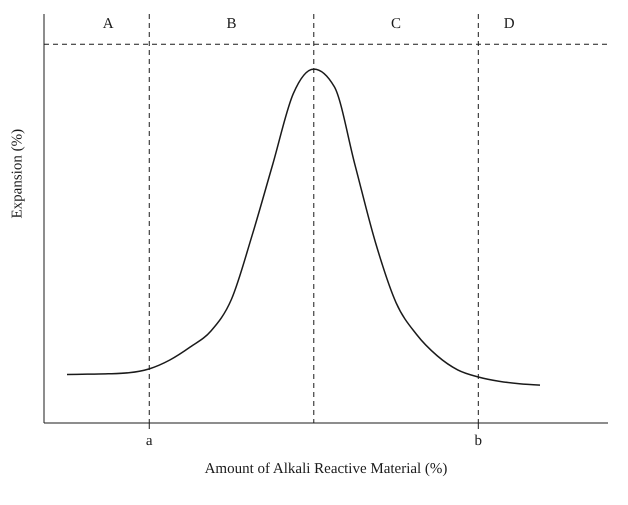 Image resolution: width=628 pixels, height=505 pixels. I want to click on text: A, so click(108, 24).